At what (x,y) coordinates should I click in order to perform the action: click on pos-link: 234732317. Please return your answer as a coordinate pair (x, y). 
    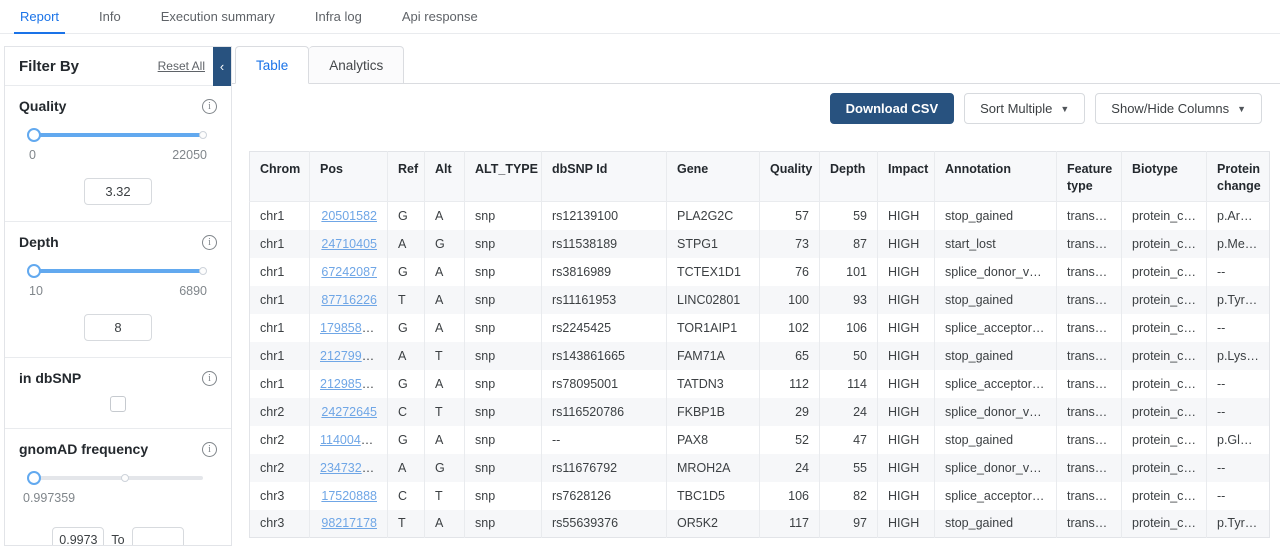
    Looking at the image, I should click on (351, 467).